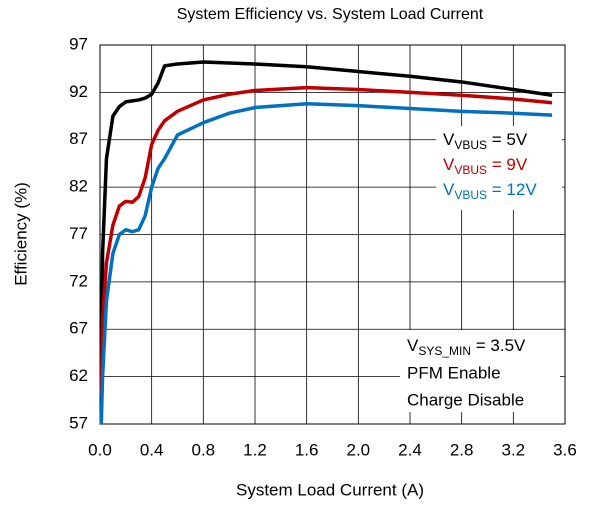 This screenshot has width=596, height=510. Describe the element at coordinates (462, 449) in the screenshot. I see `x-tick-label: 2.8` at that location.